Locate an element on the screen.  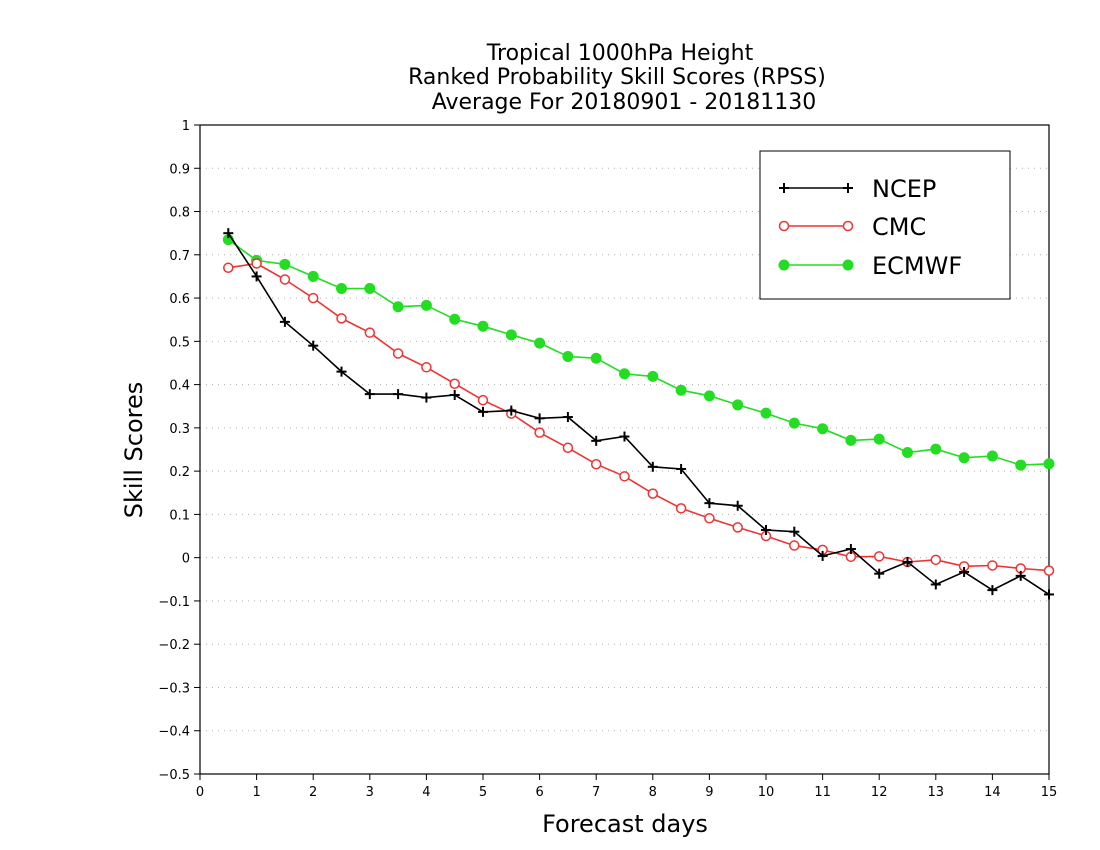
legend-items: NCEP CMC ECMWF is located at coordinates (870, 227).